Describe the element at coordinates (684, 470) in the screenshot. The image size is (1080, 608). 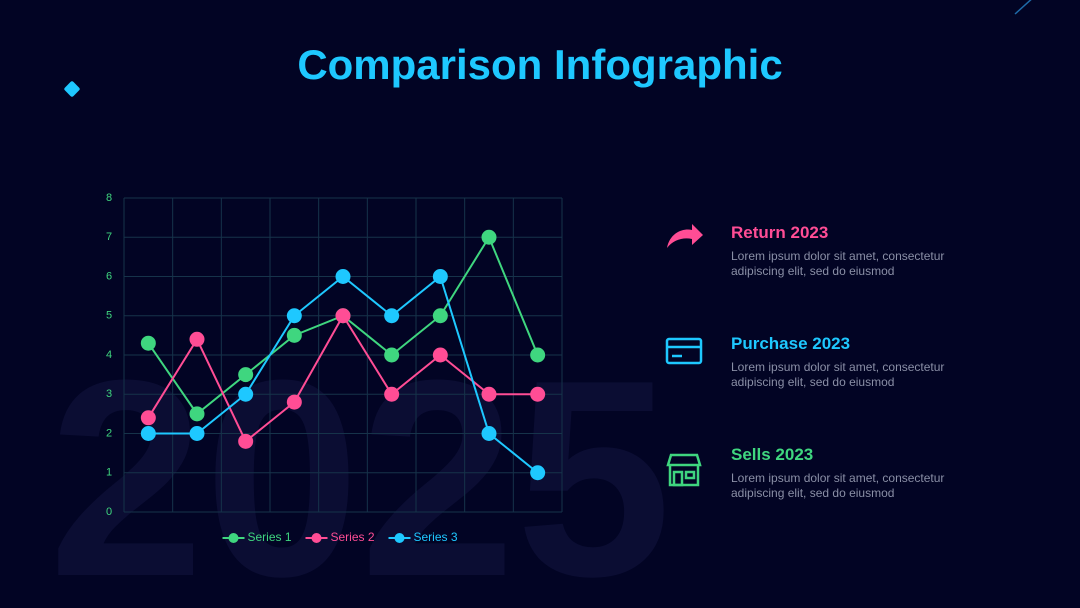
I see `icon-store` at that location.